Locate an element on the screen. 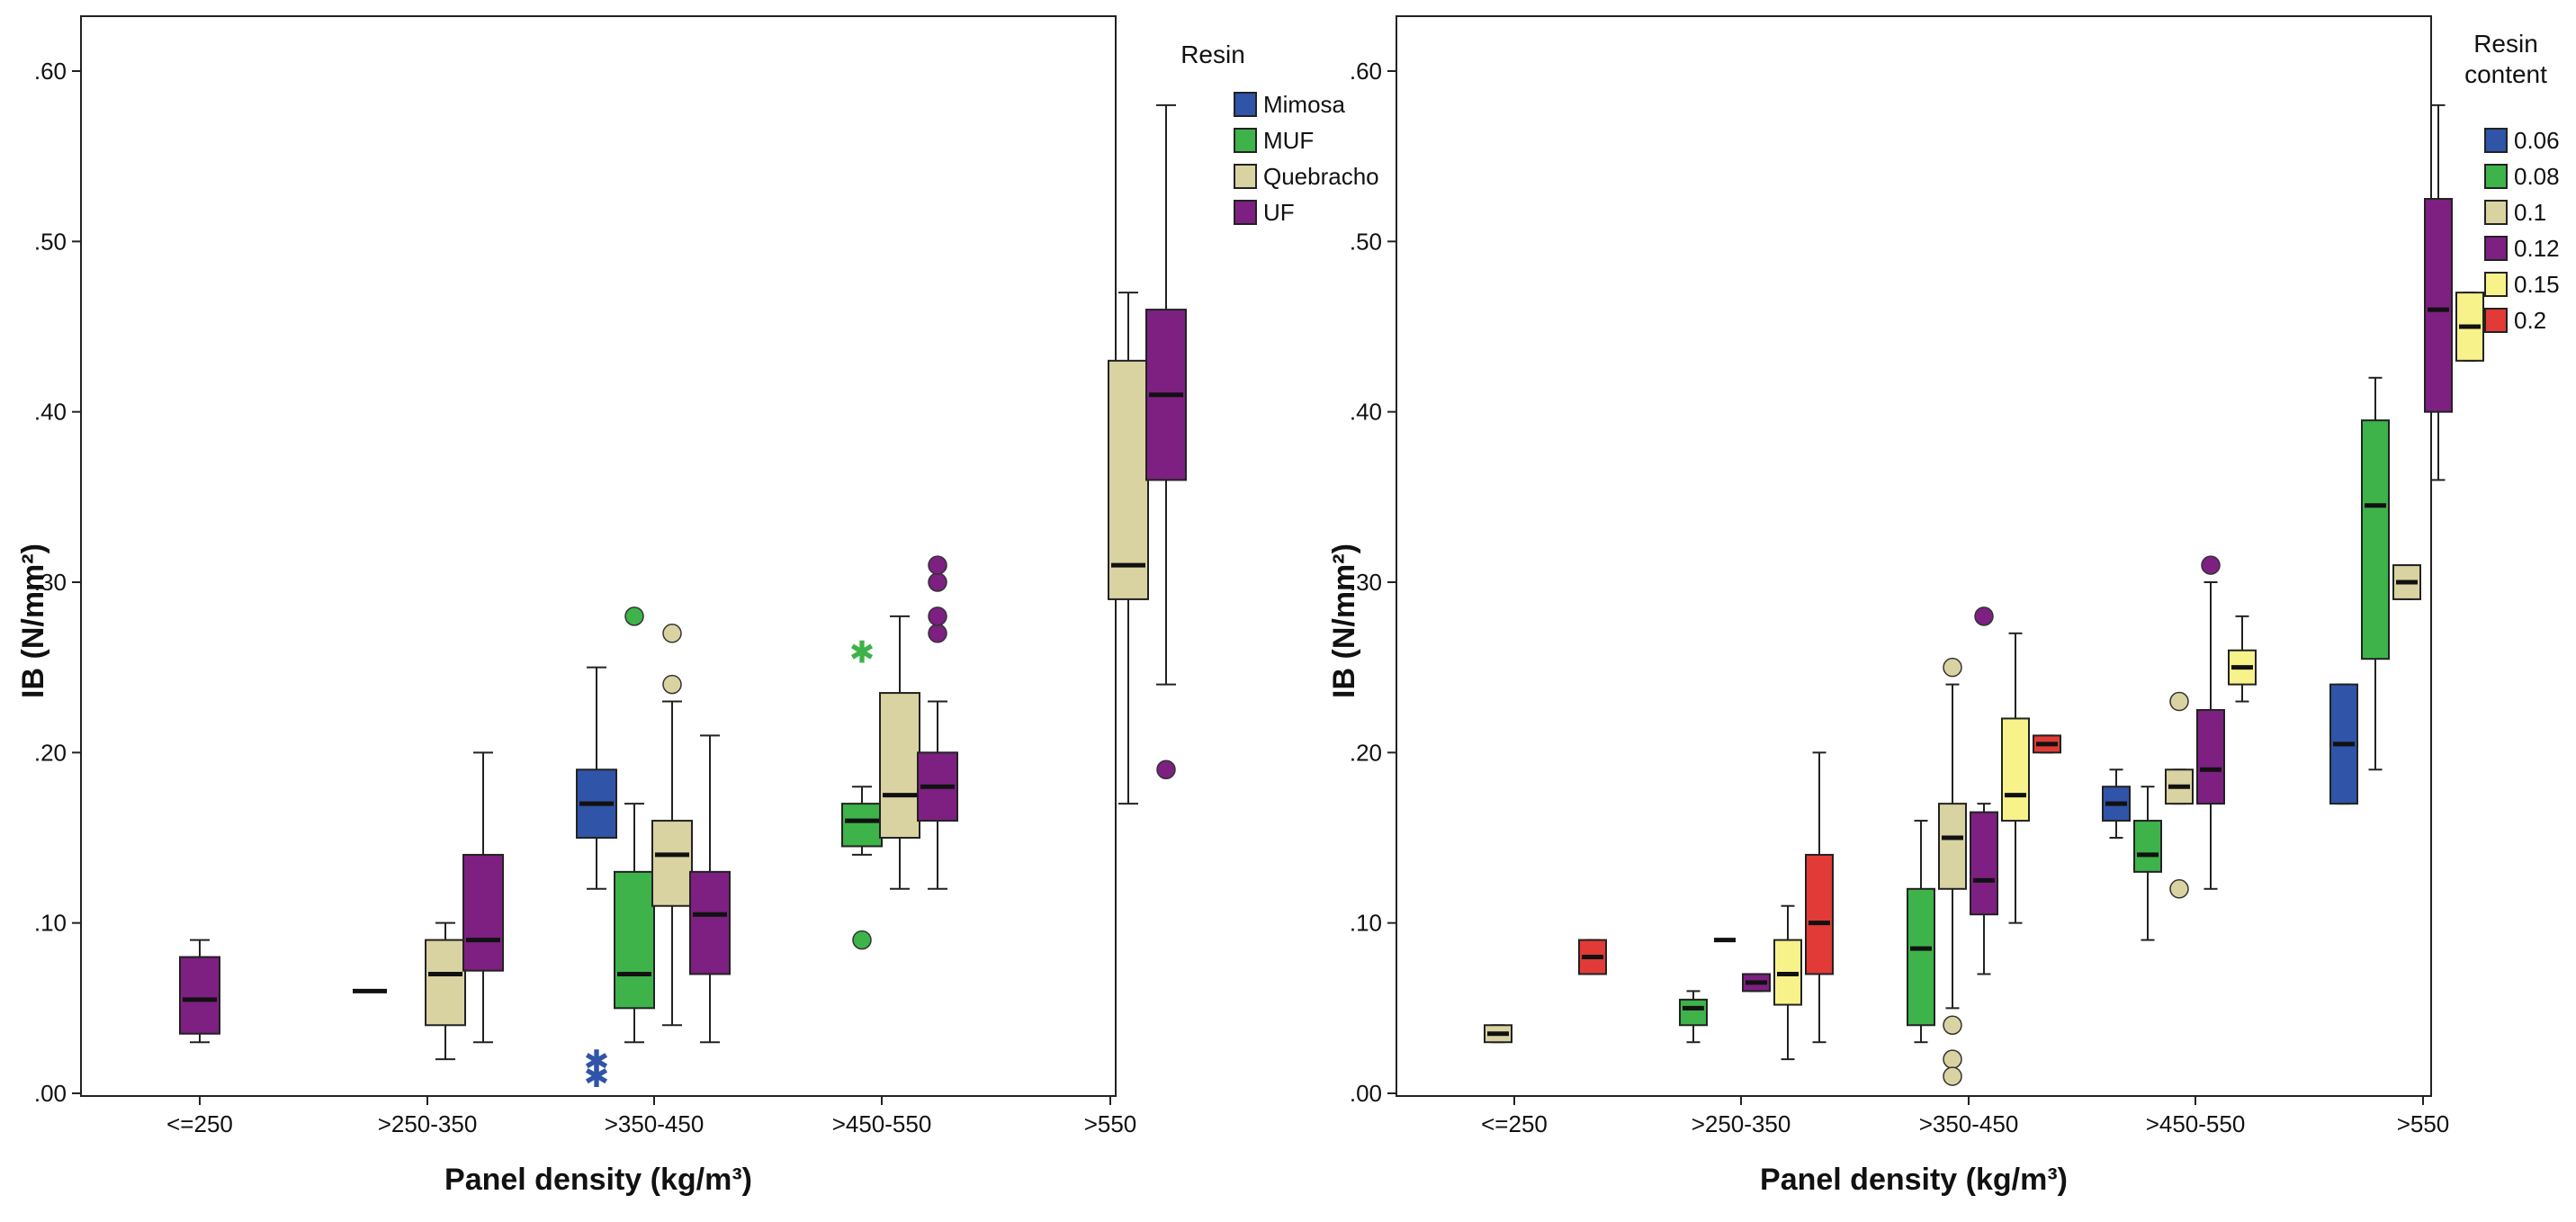  legend-label: 0.2 is located at coordinates (2530, 320).